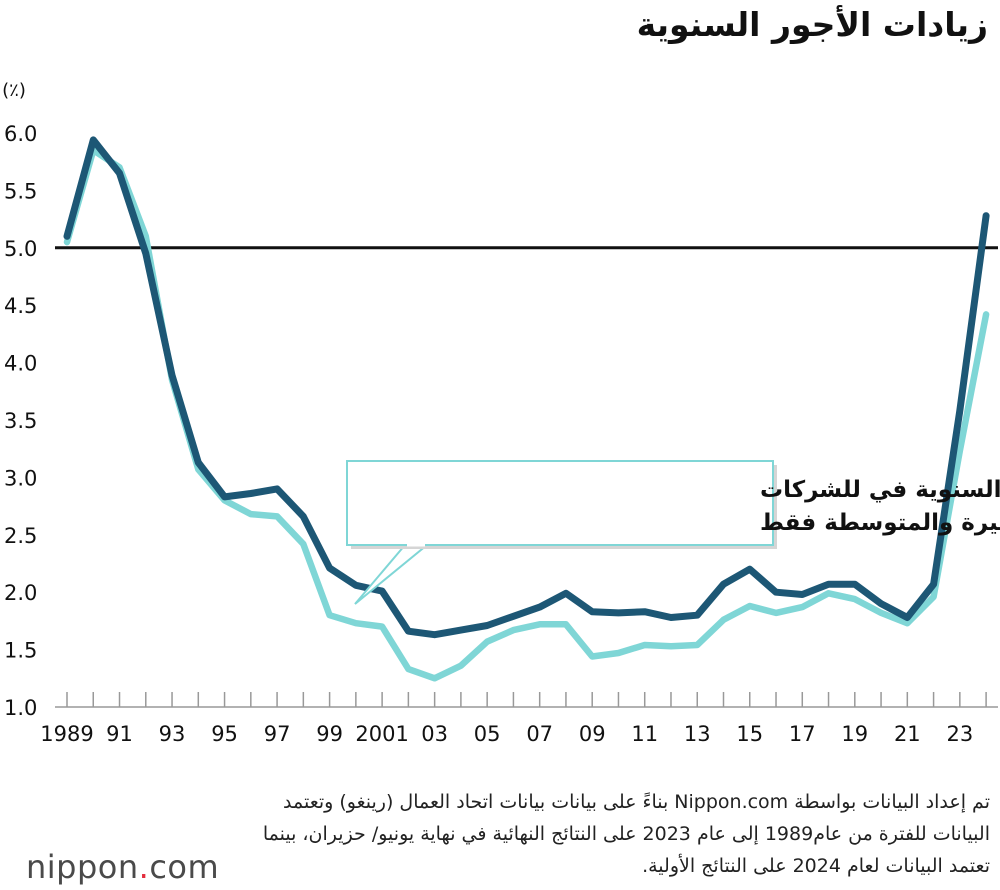  What do you see at coordinates (20, 191) in the screenshot?
I see `y-tick-label: 5.5` at bounding box center [20, 191].